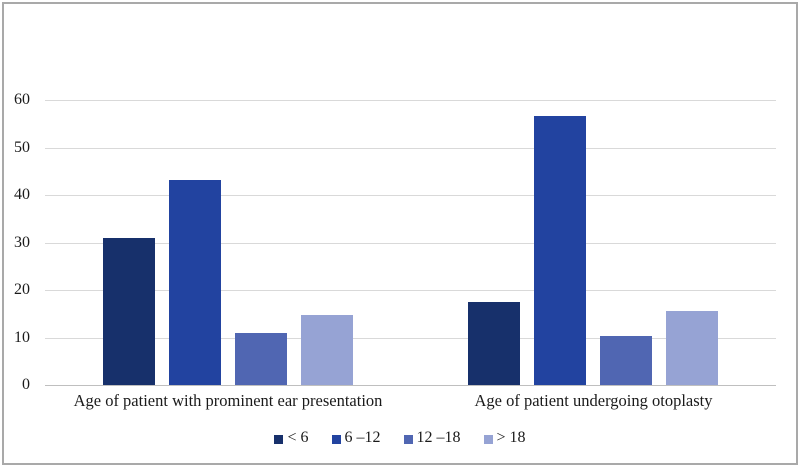  What do you see at coordinates (260, 358) in the screenshot?
I see `bar-series2-category0` at bounding box center [260, 358].